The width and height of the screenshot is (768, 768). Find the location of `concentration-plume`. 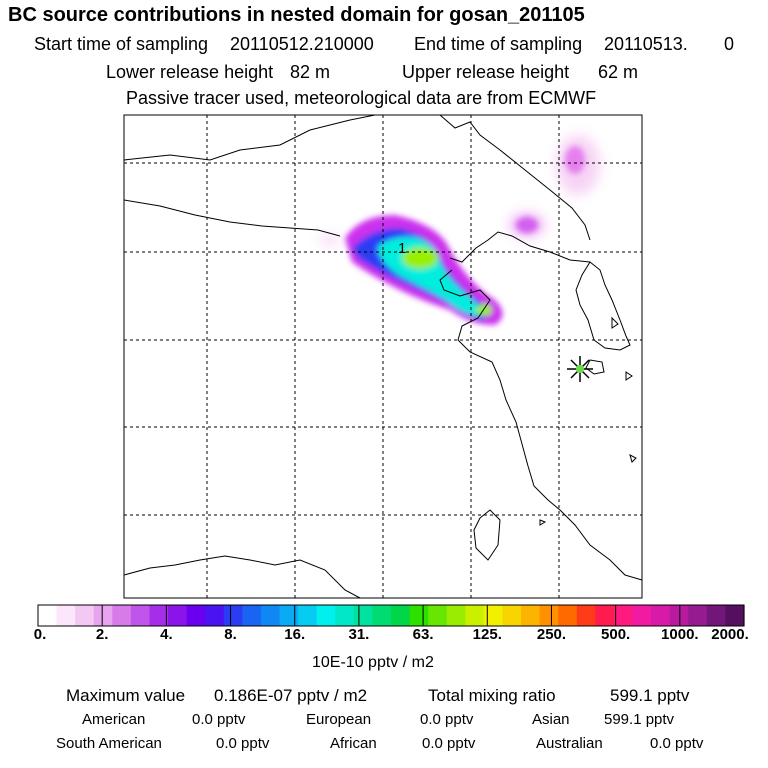

concentration-plume is located at coordinates (460, 230).